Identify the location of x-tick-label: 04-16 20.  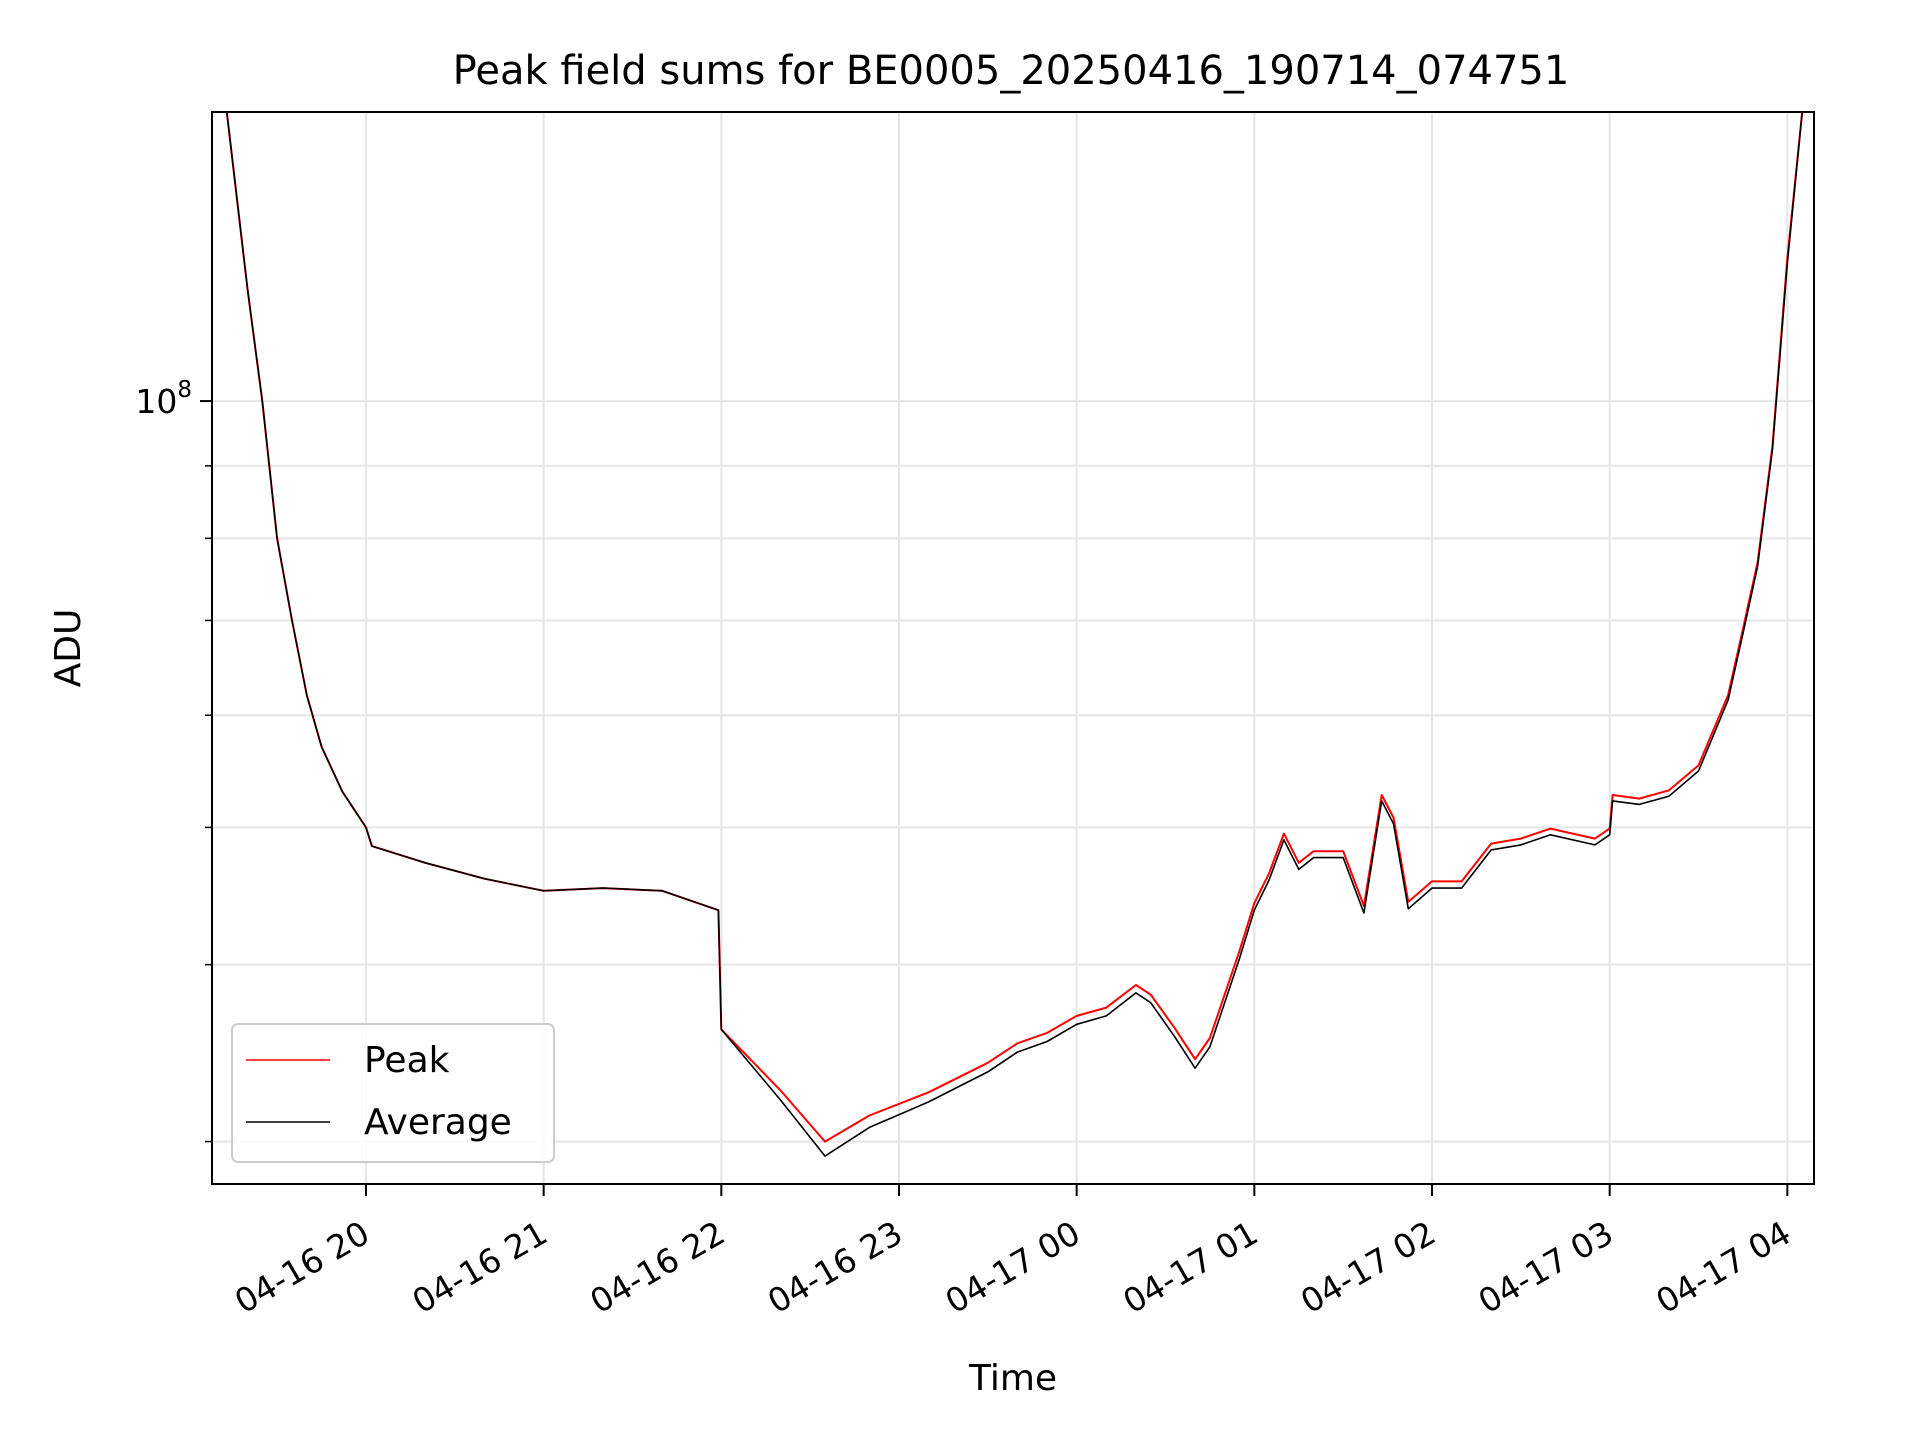
(302, 1267).